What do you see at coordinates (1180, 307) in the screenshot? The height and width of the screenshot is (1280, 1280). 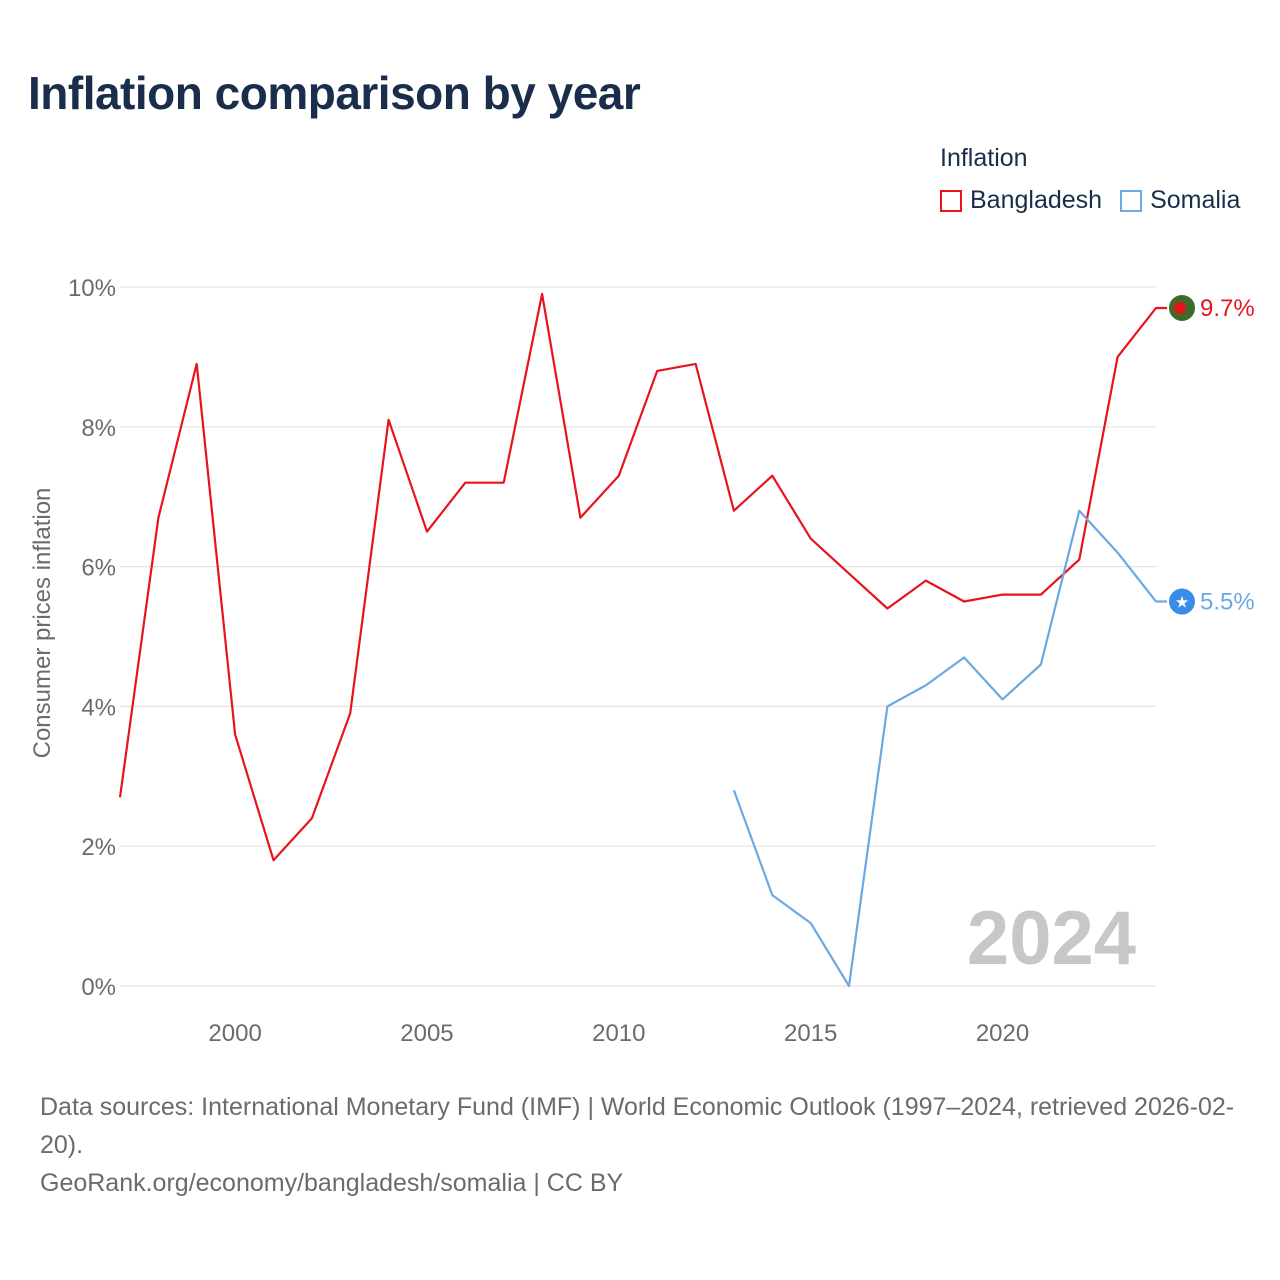 I see `bangladesh-flag-disc` at bounding box center [1180, 307].